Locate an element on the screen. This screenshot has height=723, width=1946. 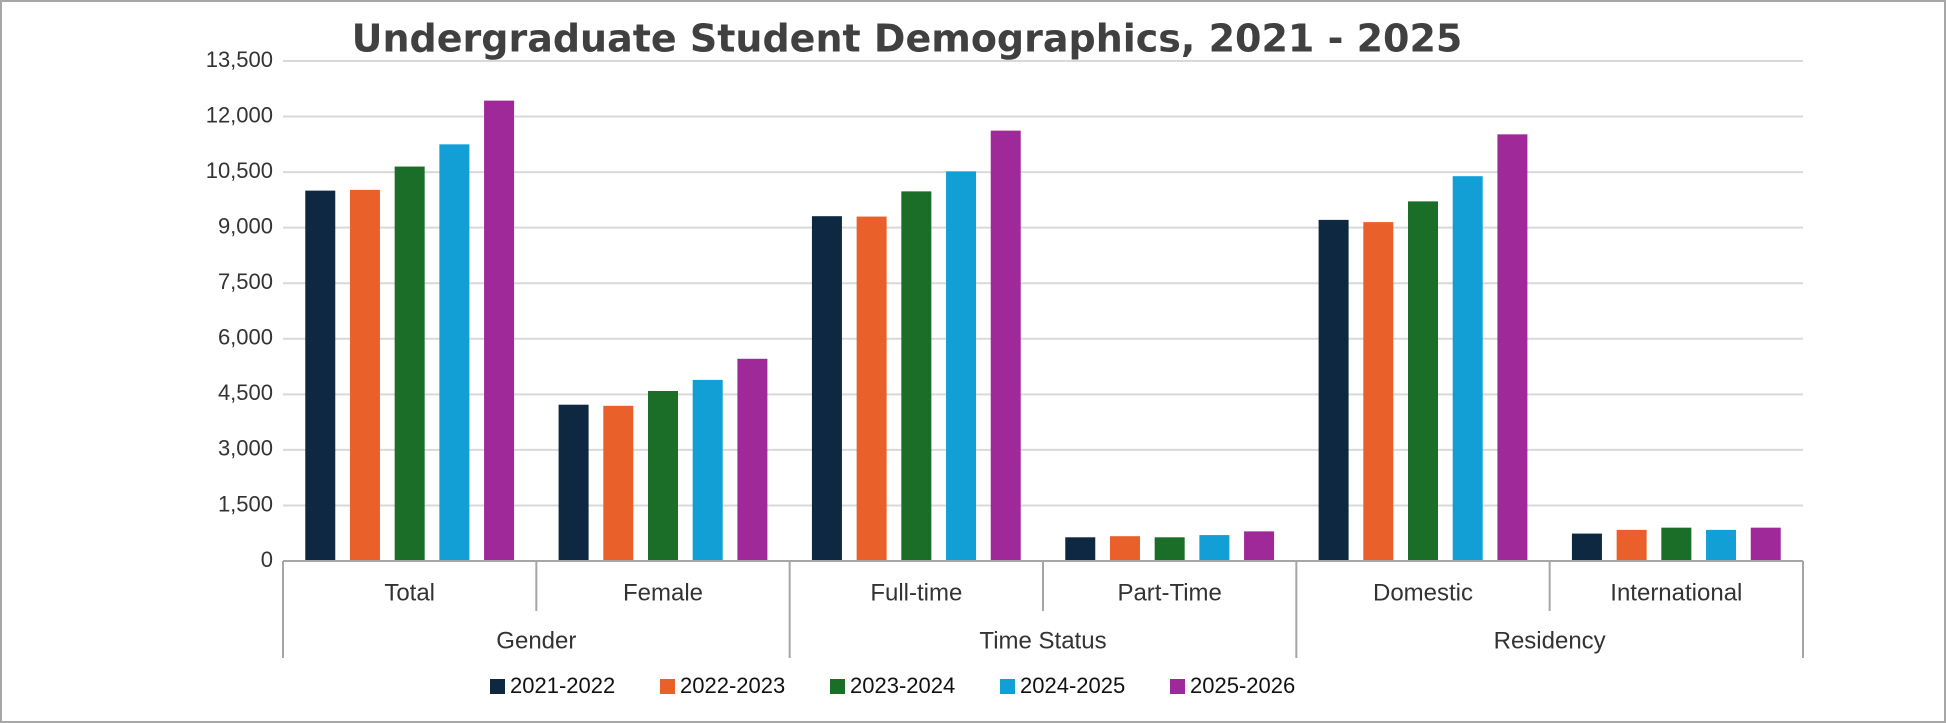
y-tick-label: 6,000 is located at coordinates (245, 337).